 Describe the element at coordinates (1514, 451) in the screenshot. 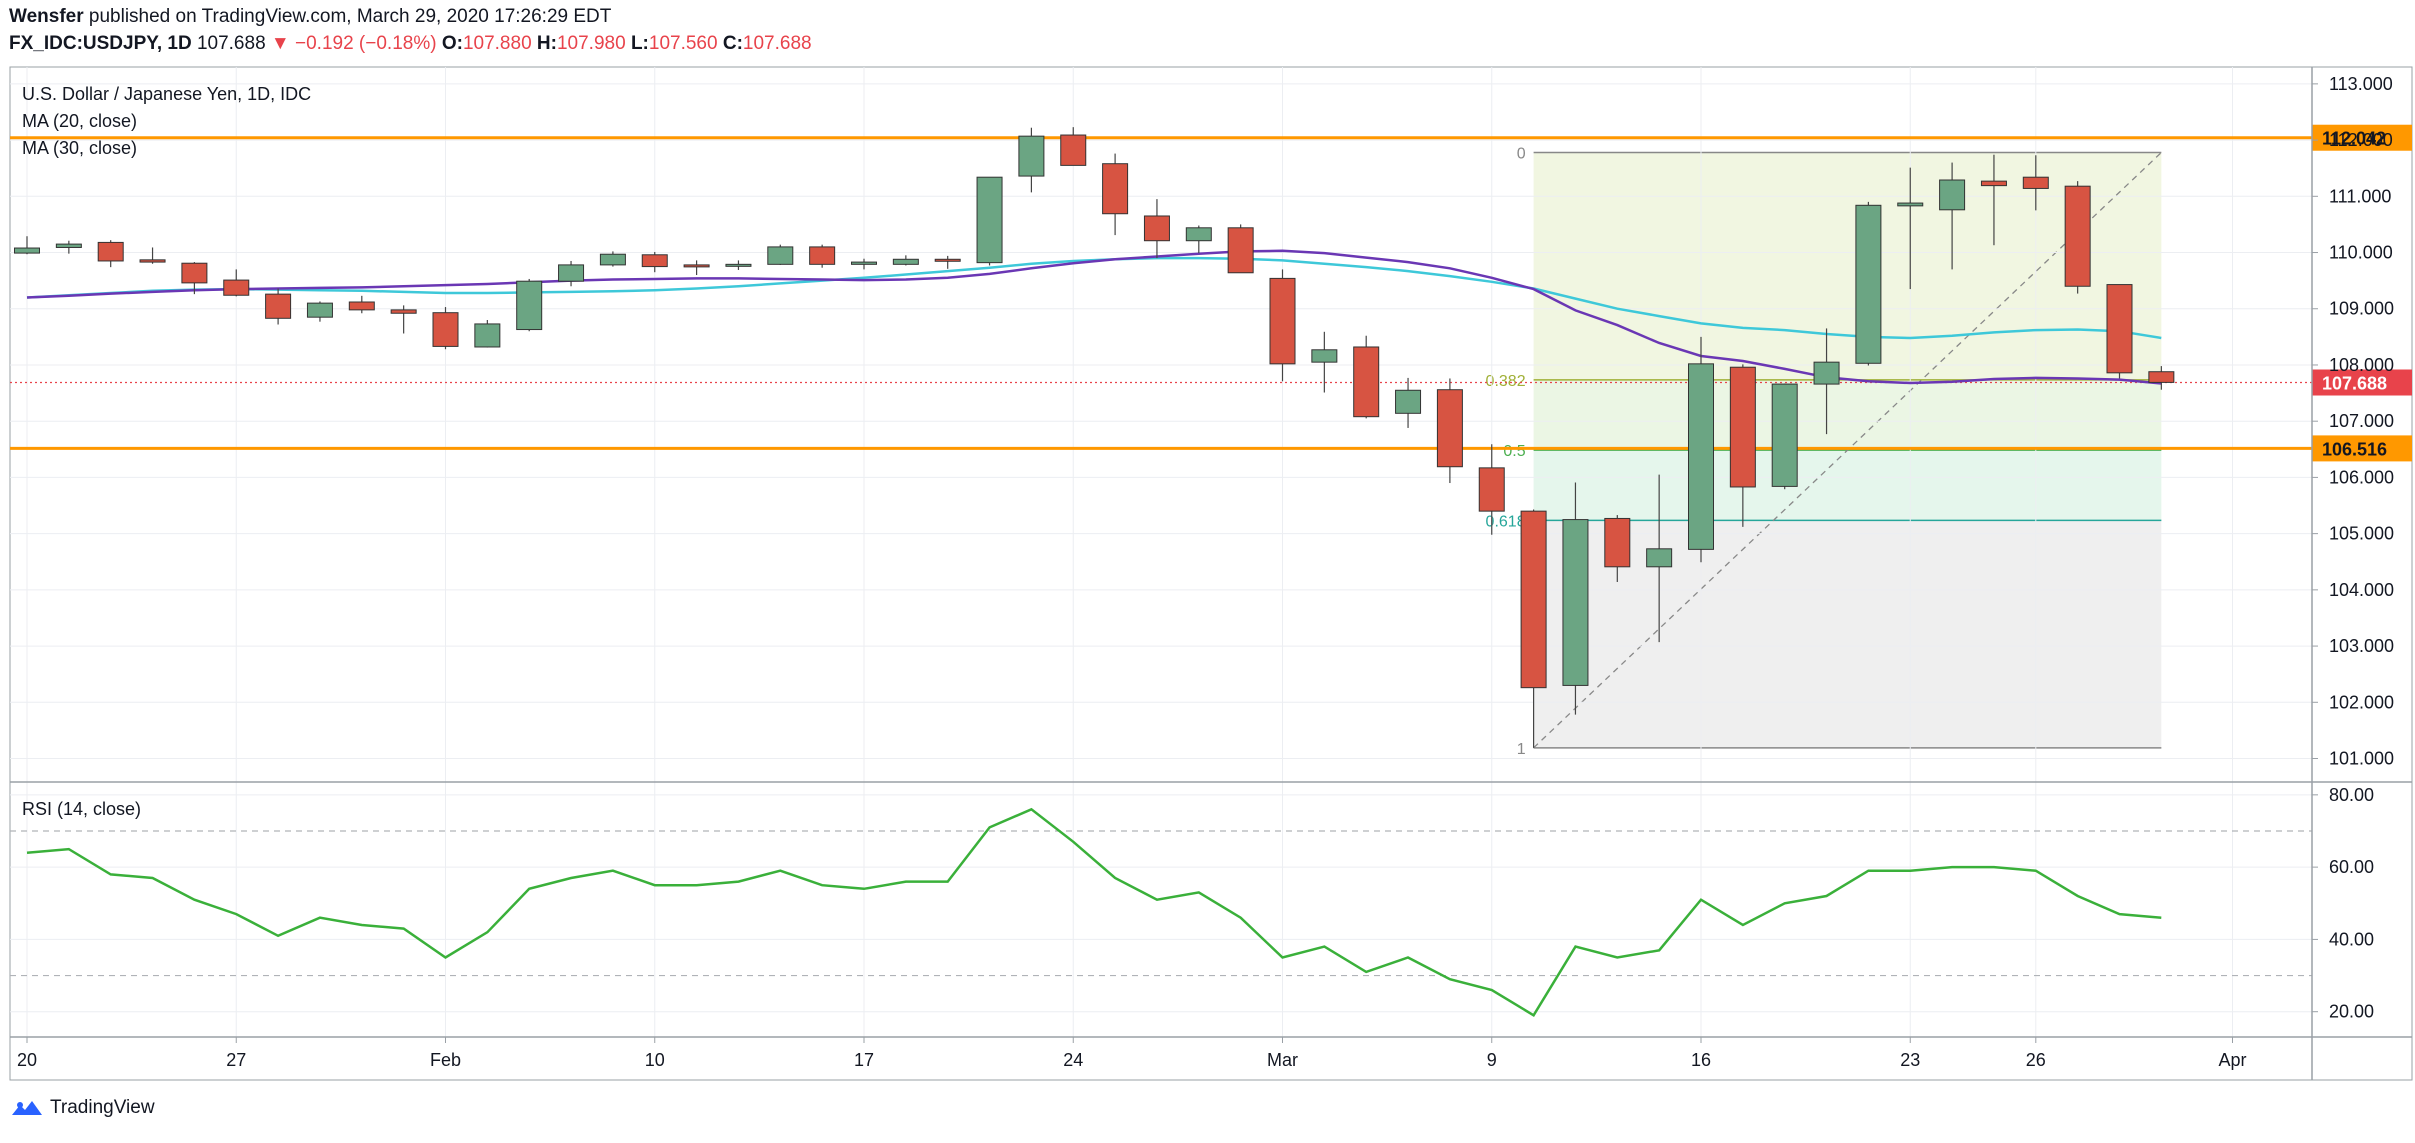

I see `fib-level-label: 0.5` at that location.